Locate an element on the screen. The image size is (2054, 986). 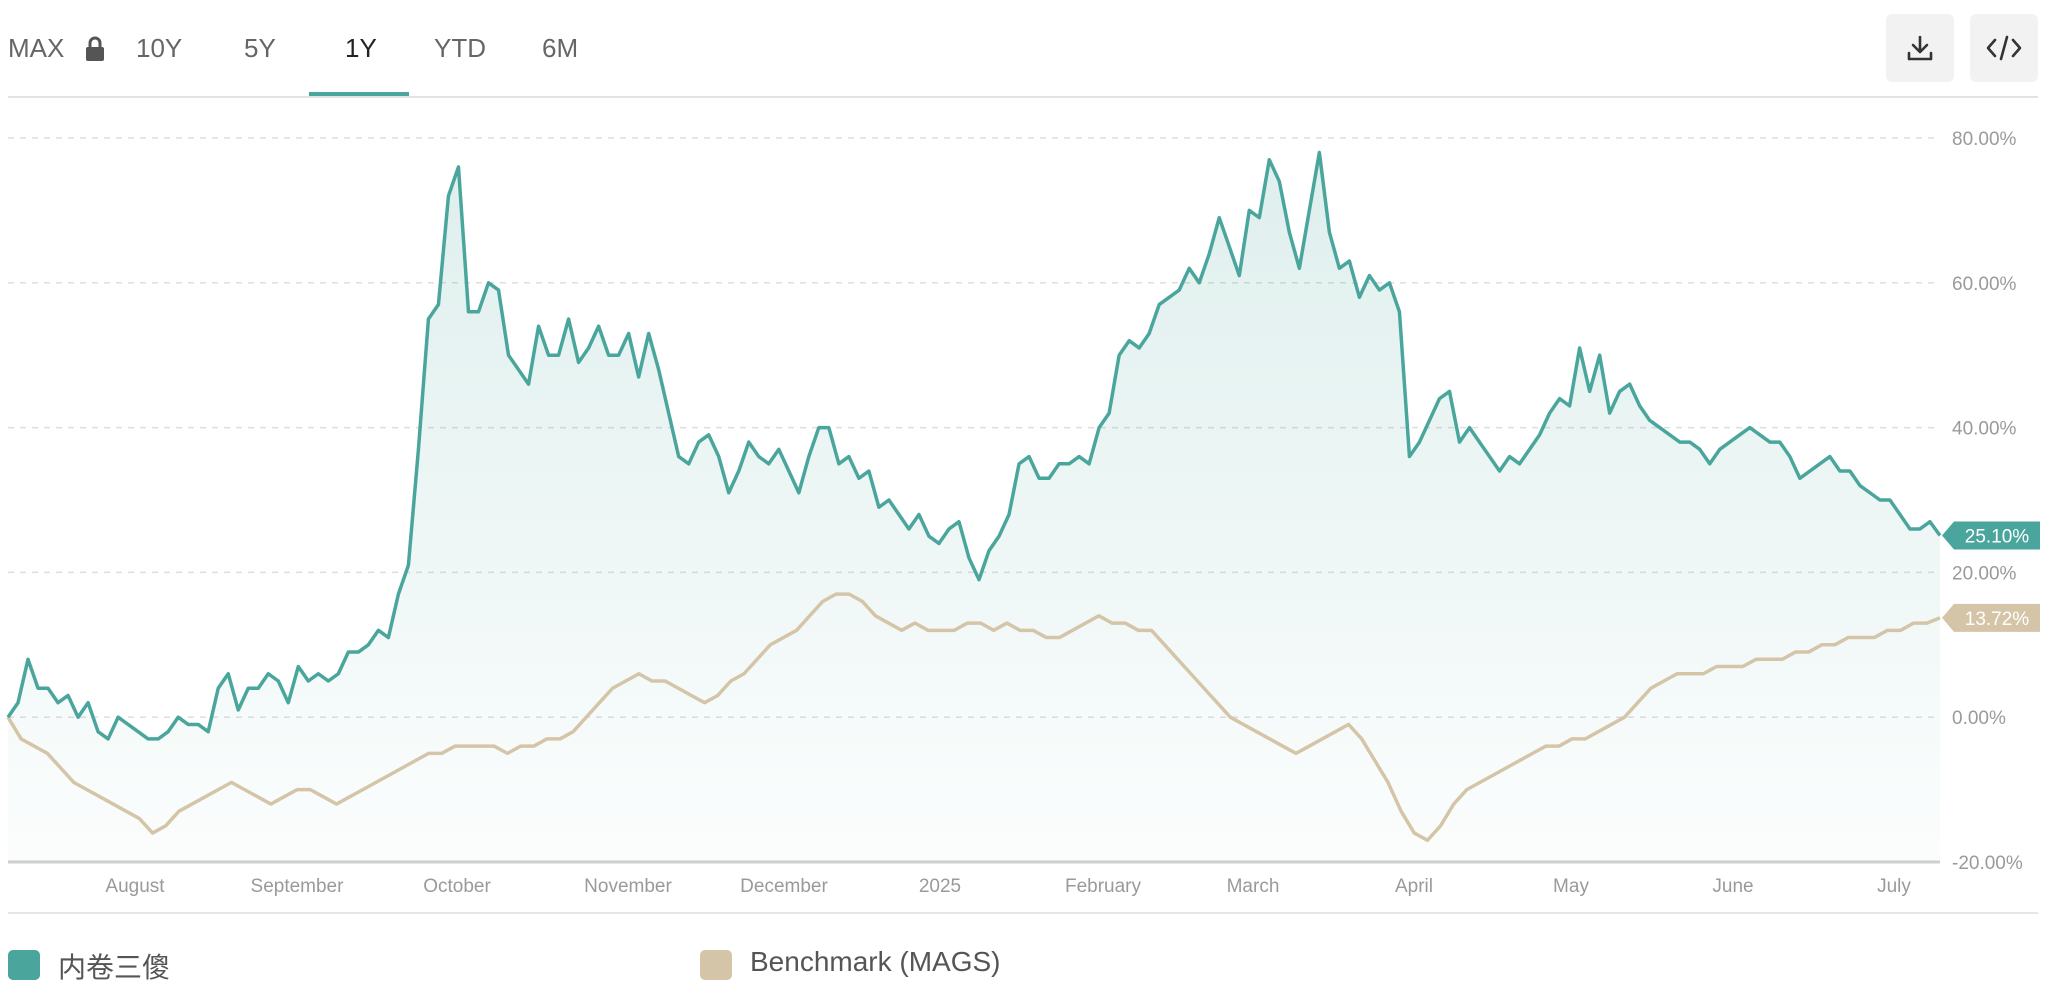
benchmark-end-value-tag: 13.72% is located at coordinates (1991, 617).